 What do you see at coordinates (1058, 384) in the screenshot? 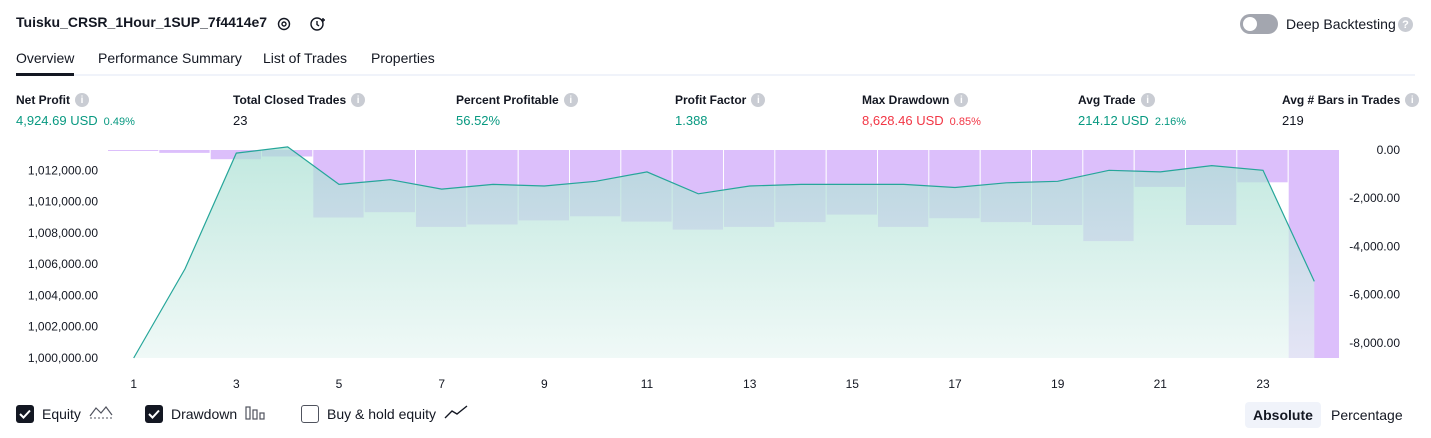
I see `x-axis-tick: 19` at bounding box center [1058, 384].